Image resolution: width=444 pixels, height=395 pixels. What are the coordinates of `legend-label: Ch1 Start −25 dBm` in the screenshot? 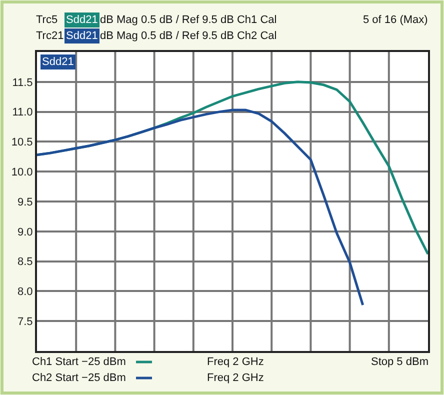 It's located at (79, 362).